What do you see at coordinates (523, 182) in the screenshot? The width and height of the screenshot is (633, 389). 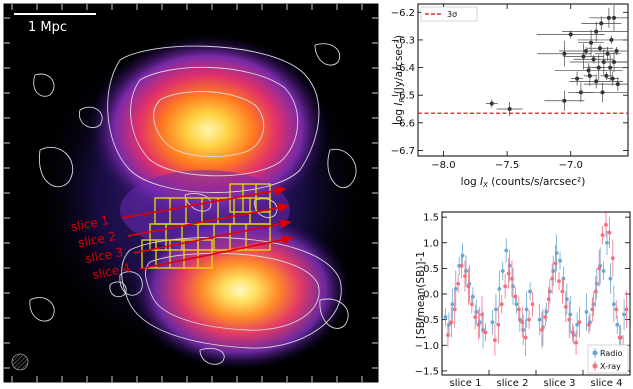 I see `scatter-x-axis-label: log IX (counts/s/arcsec²)` at bounding box center [523, 182].